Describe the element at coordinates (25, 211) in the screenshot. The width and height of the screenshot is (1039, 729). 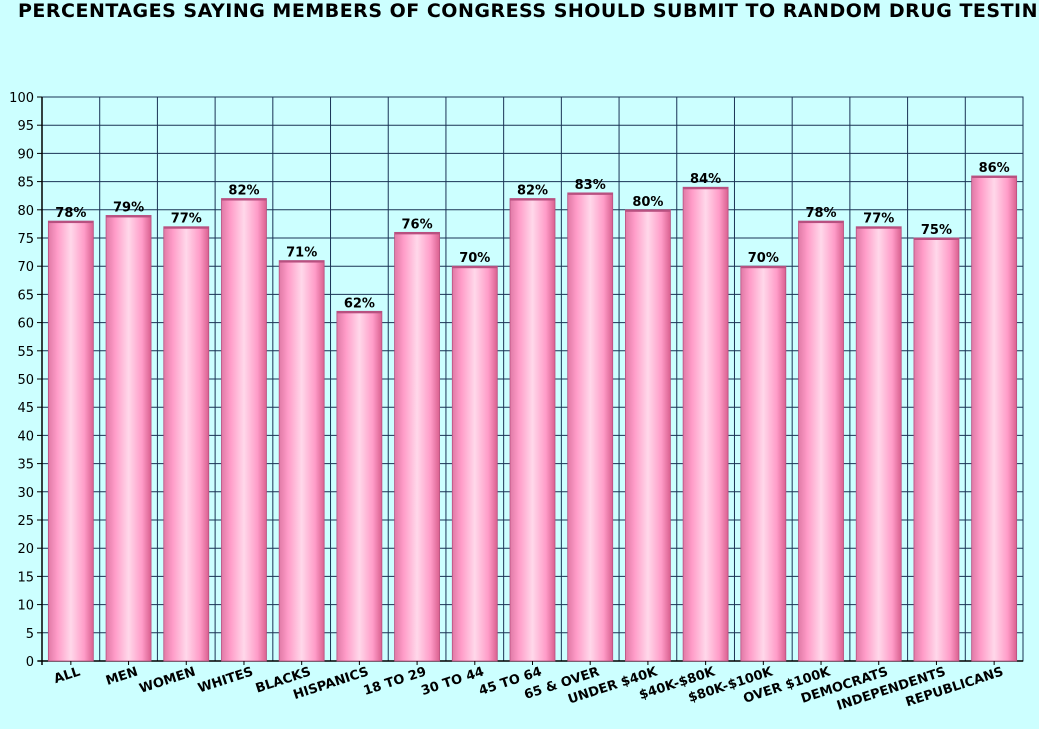
I see `y-tick-label: 80` at that location.